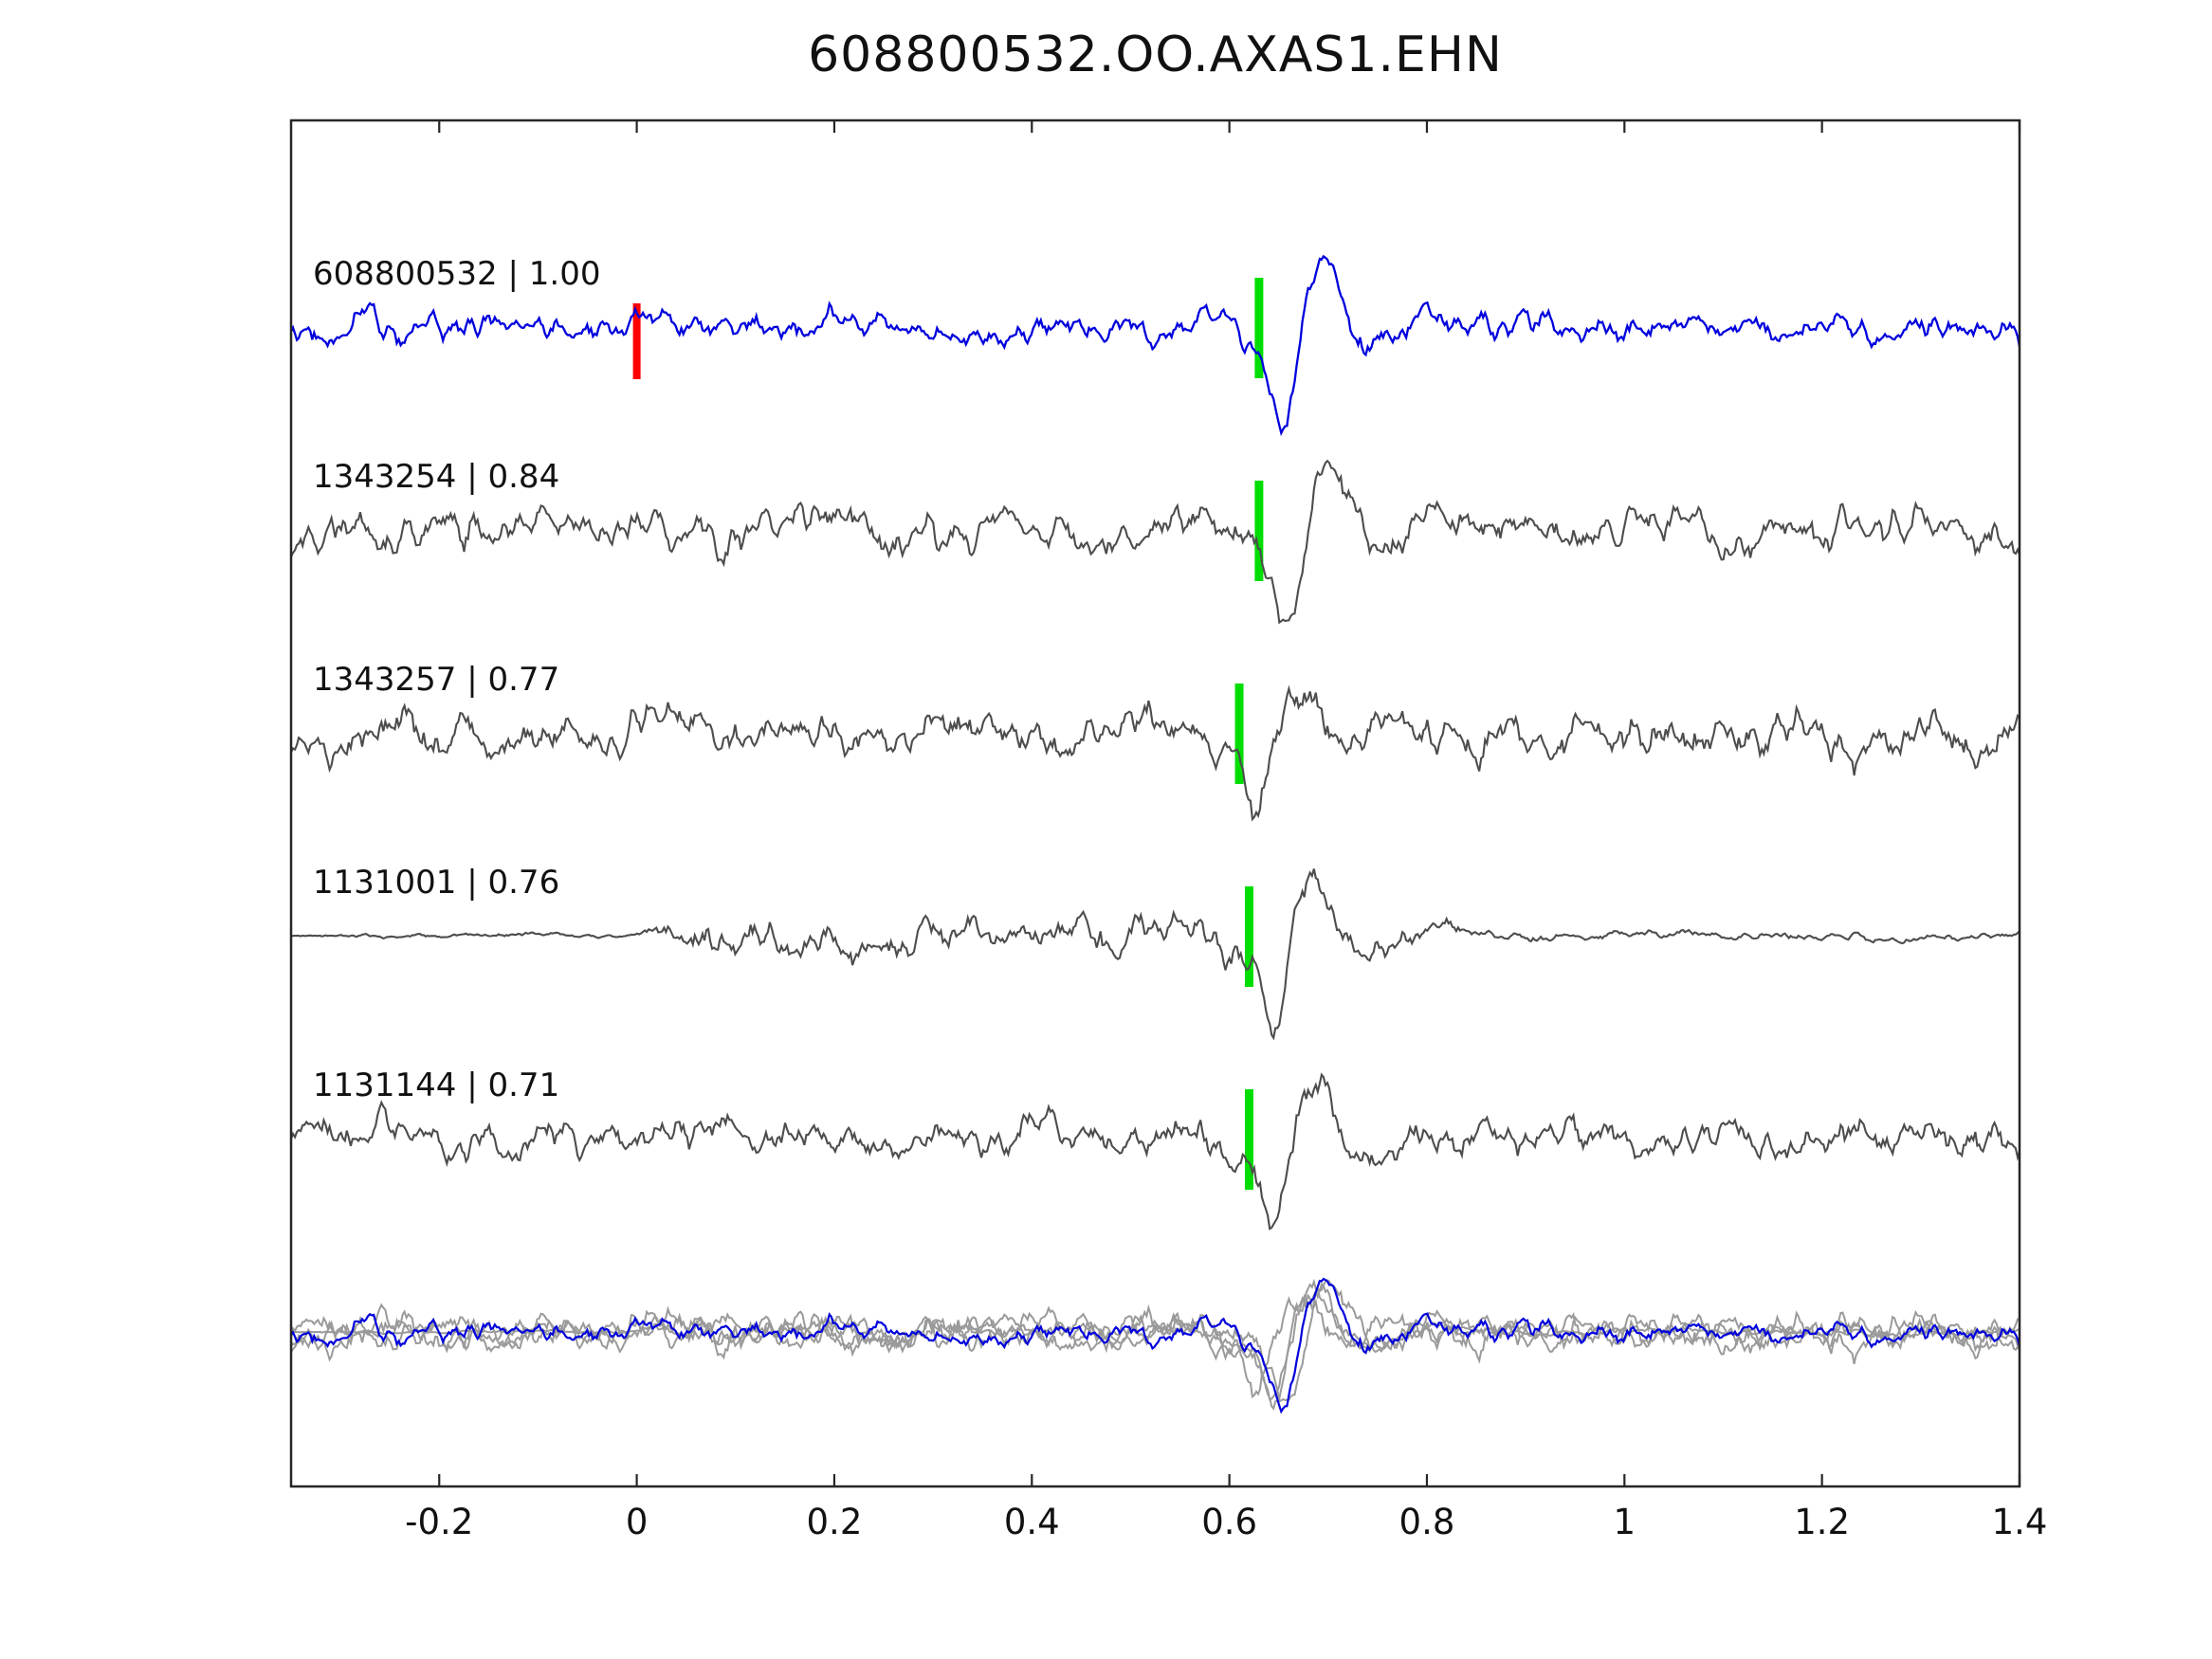 The height and width of the screenshot is (1659, 2212). I want to click on x-tick-label: 1.2, so click(1822, 1522).